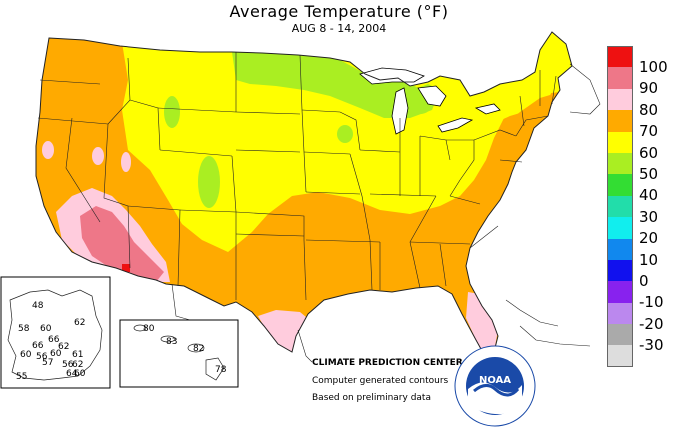 The width and height of the screenshot is (678, 435). Describe the element at coordinates (644, 280) in the screenshot. I see `legend-label: 0` at that location.